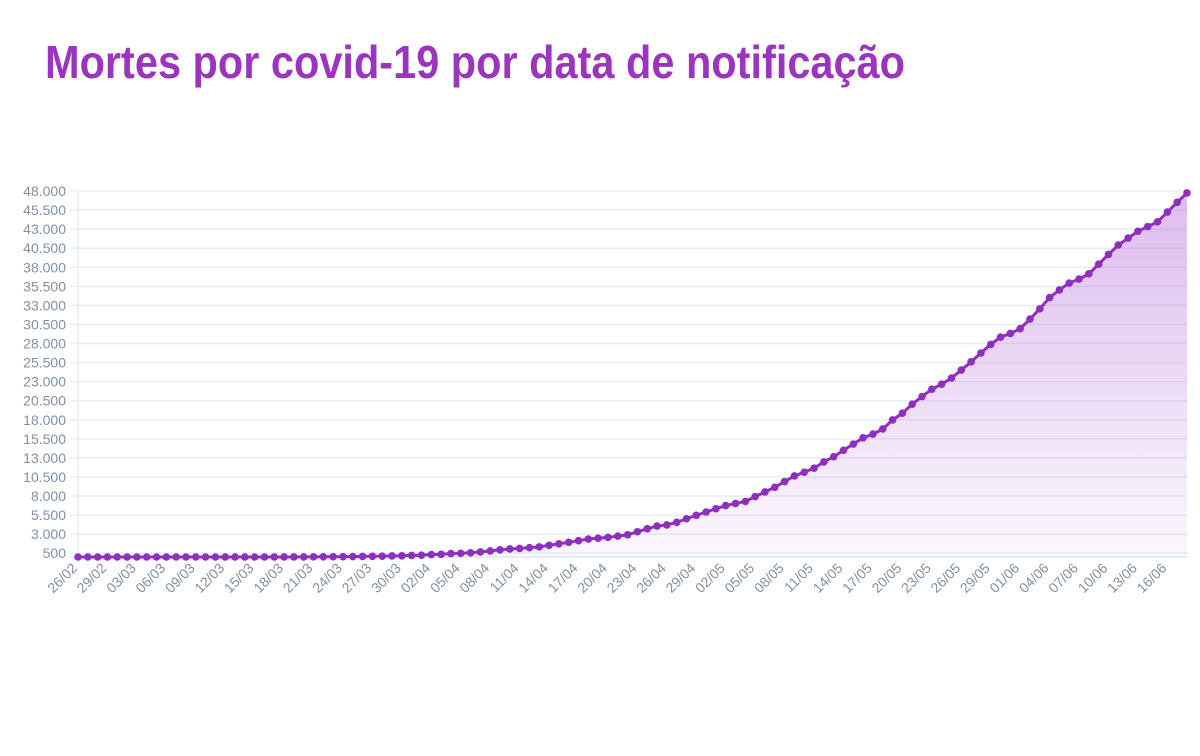 This screenshot has width=1200, height=756. I want to click on x-tick-label: 09/03, so click(180, 578).